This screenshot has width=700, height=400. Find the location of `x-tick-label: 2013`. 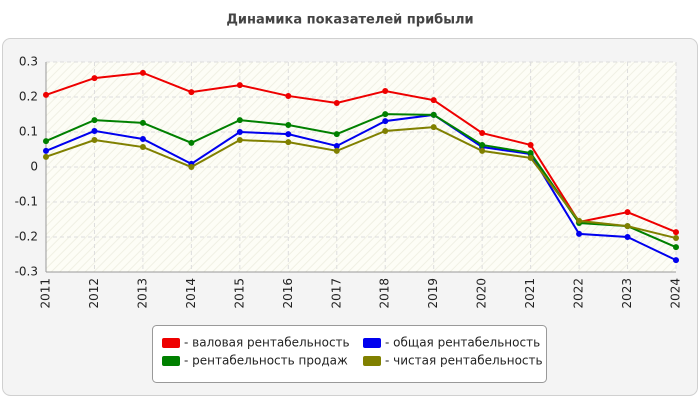

x-tick-label: 2013 is located at coordinates (142, 293).